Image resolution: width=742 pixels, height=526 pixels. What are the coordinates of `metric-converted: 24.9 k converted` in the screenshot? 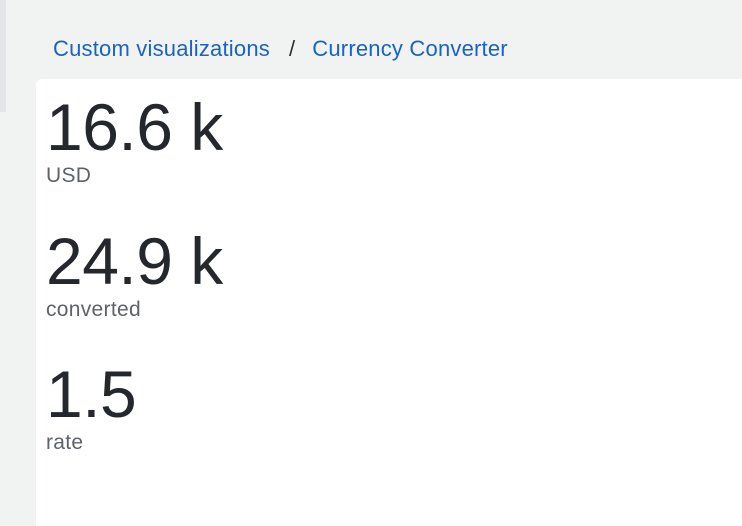 It's located at (134, 275).